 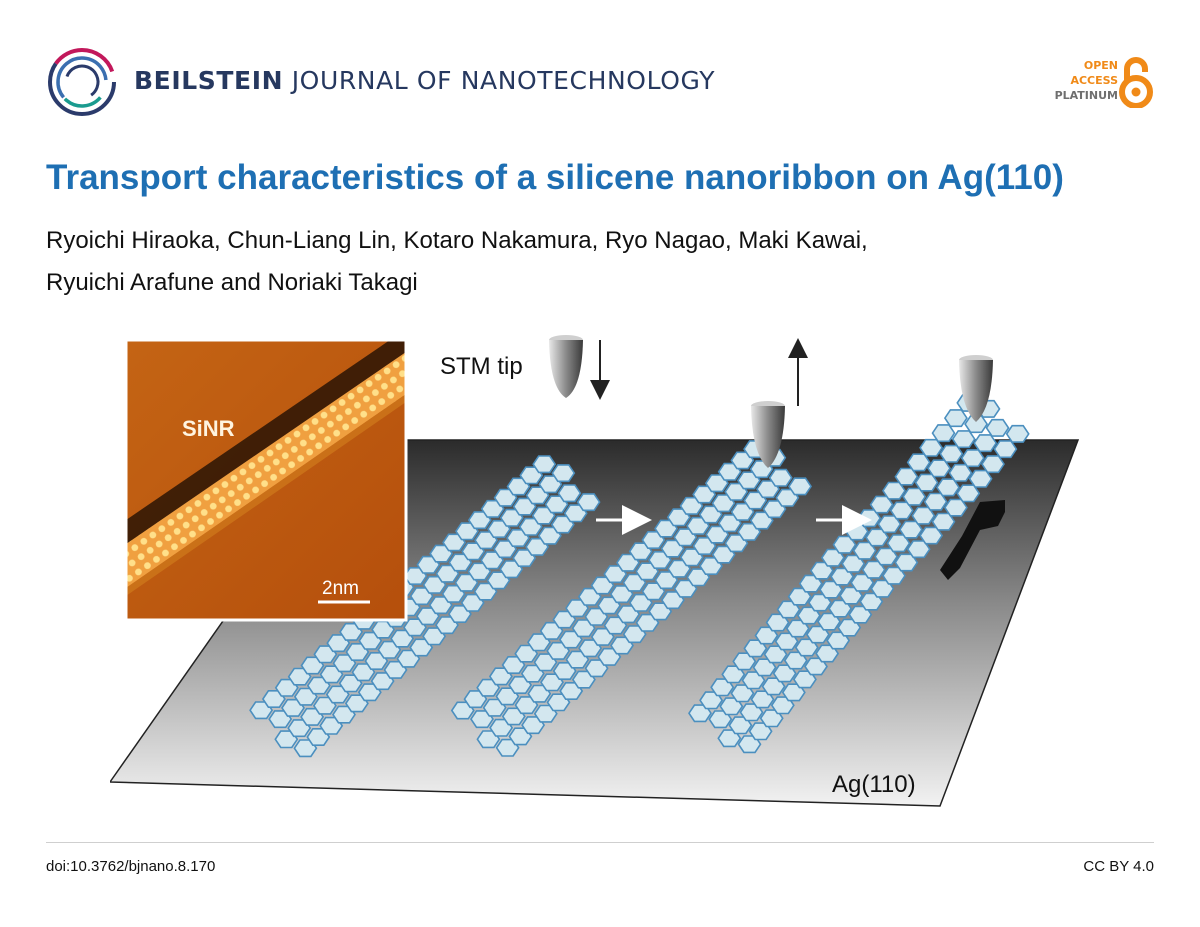 I want to click on authors-line-2: Ryuichi Arafune and Noriaki Takagi, so click(x=232, y=282).